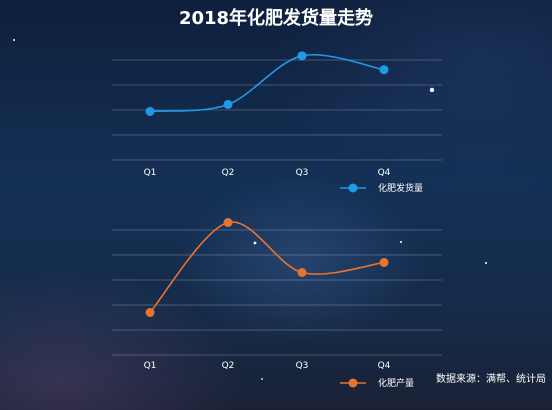 The image size is (552, 410). What do you see at coordinates (377, 383) in the screenshot?
I see `legend-production: 化肥产量` at bounding box center [377, 383].